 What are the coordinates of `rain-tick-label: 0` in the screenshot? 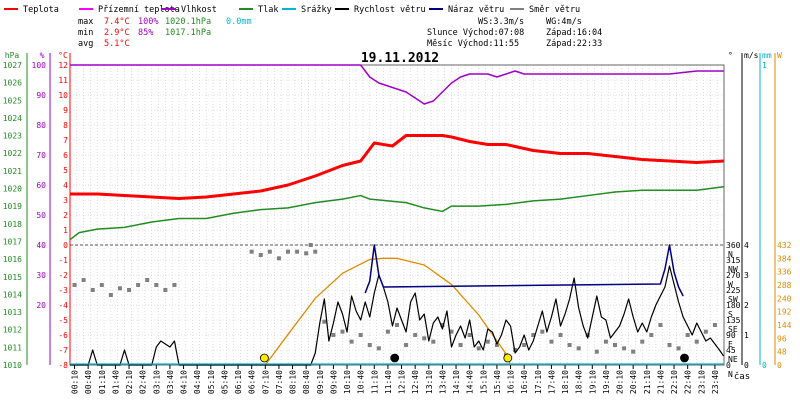 It's located at (764, 365).